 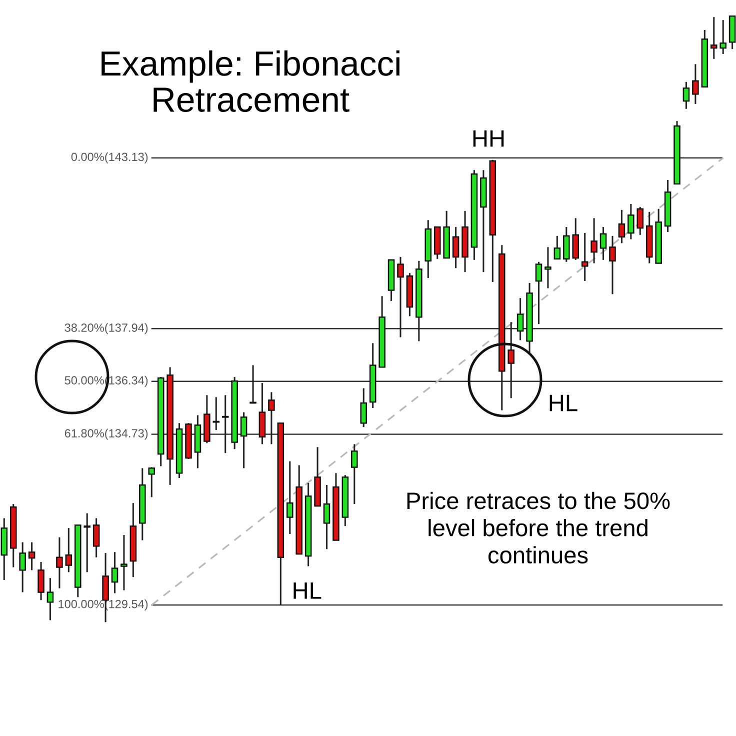 I want to click on annotation: HH, so click(x=488, y=138).